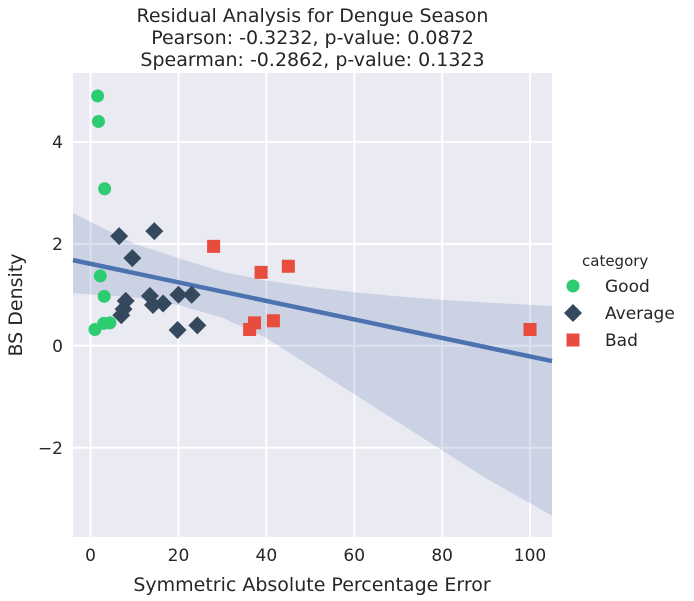 The width and height of the screenshot is (694, 601). Describe the element at coordinates (179, 556) in the screenshot. I see `x-tick-label: 20` at that location.